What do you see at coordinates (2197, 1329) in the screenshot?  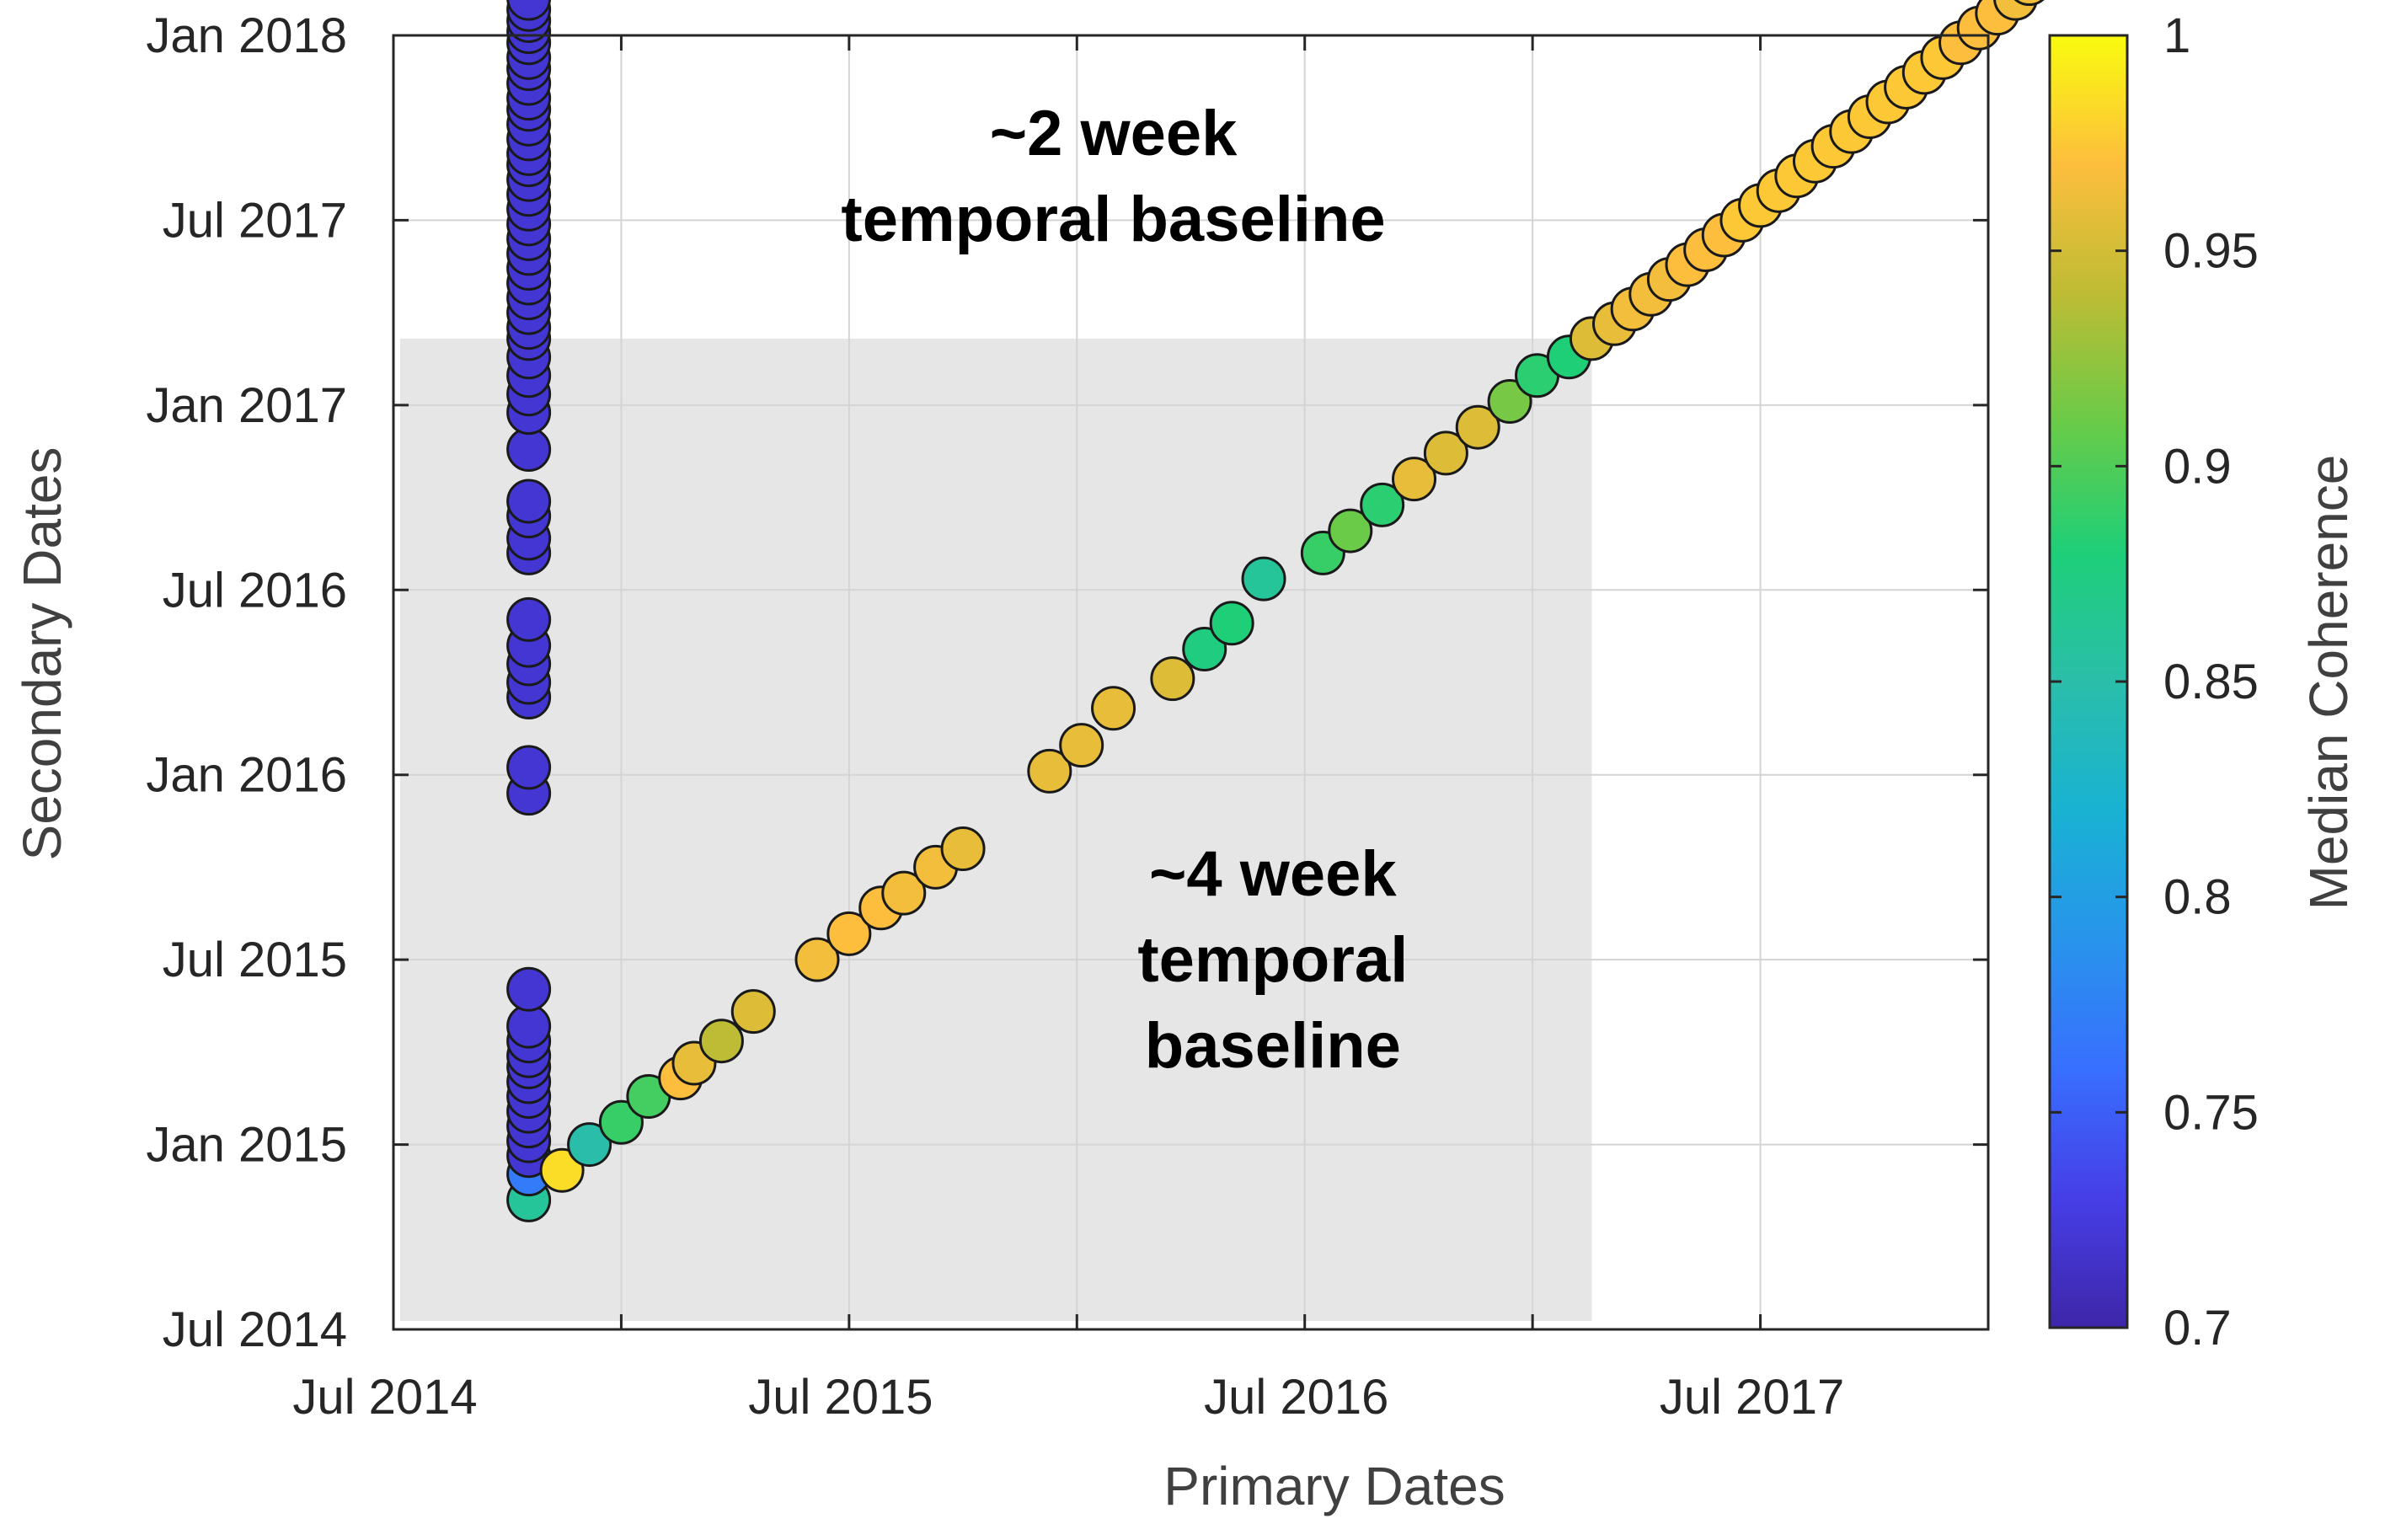 I see `colorbar-tick-label: 0.7` at bounding box center [2197, 1329].